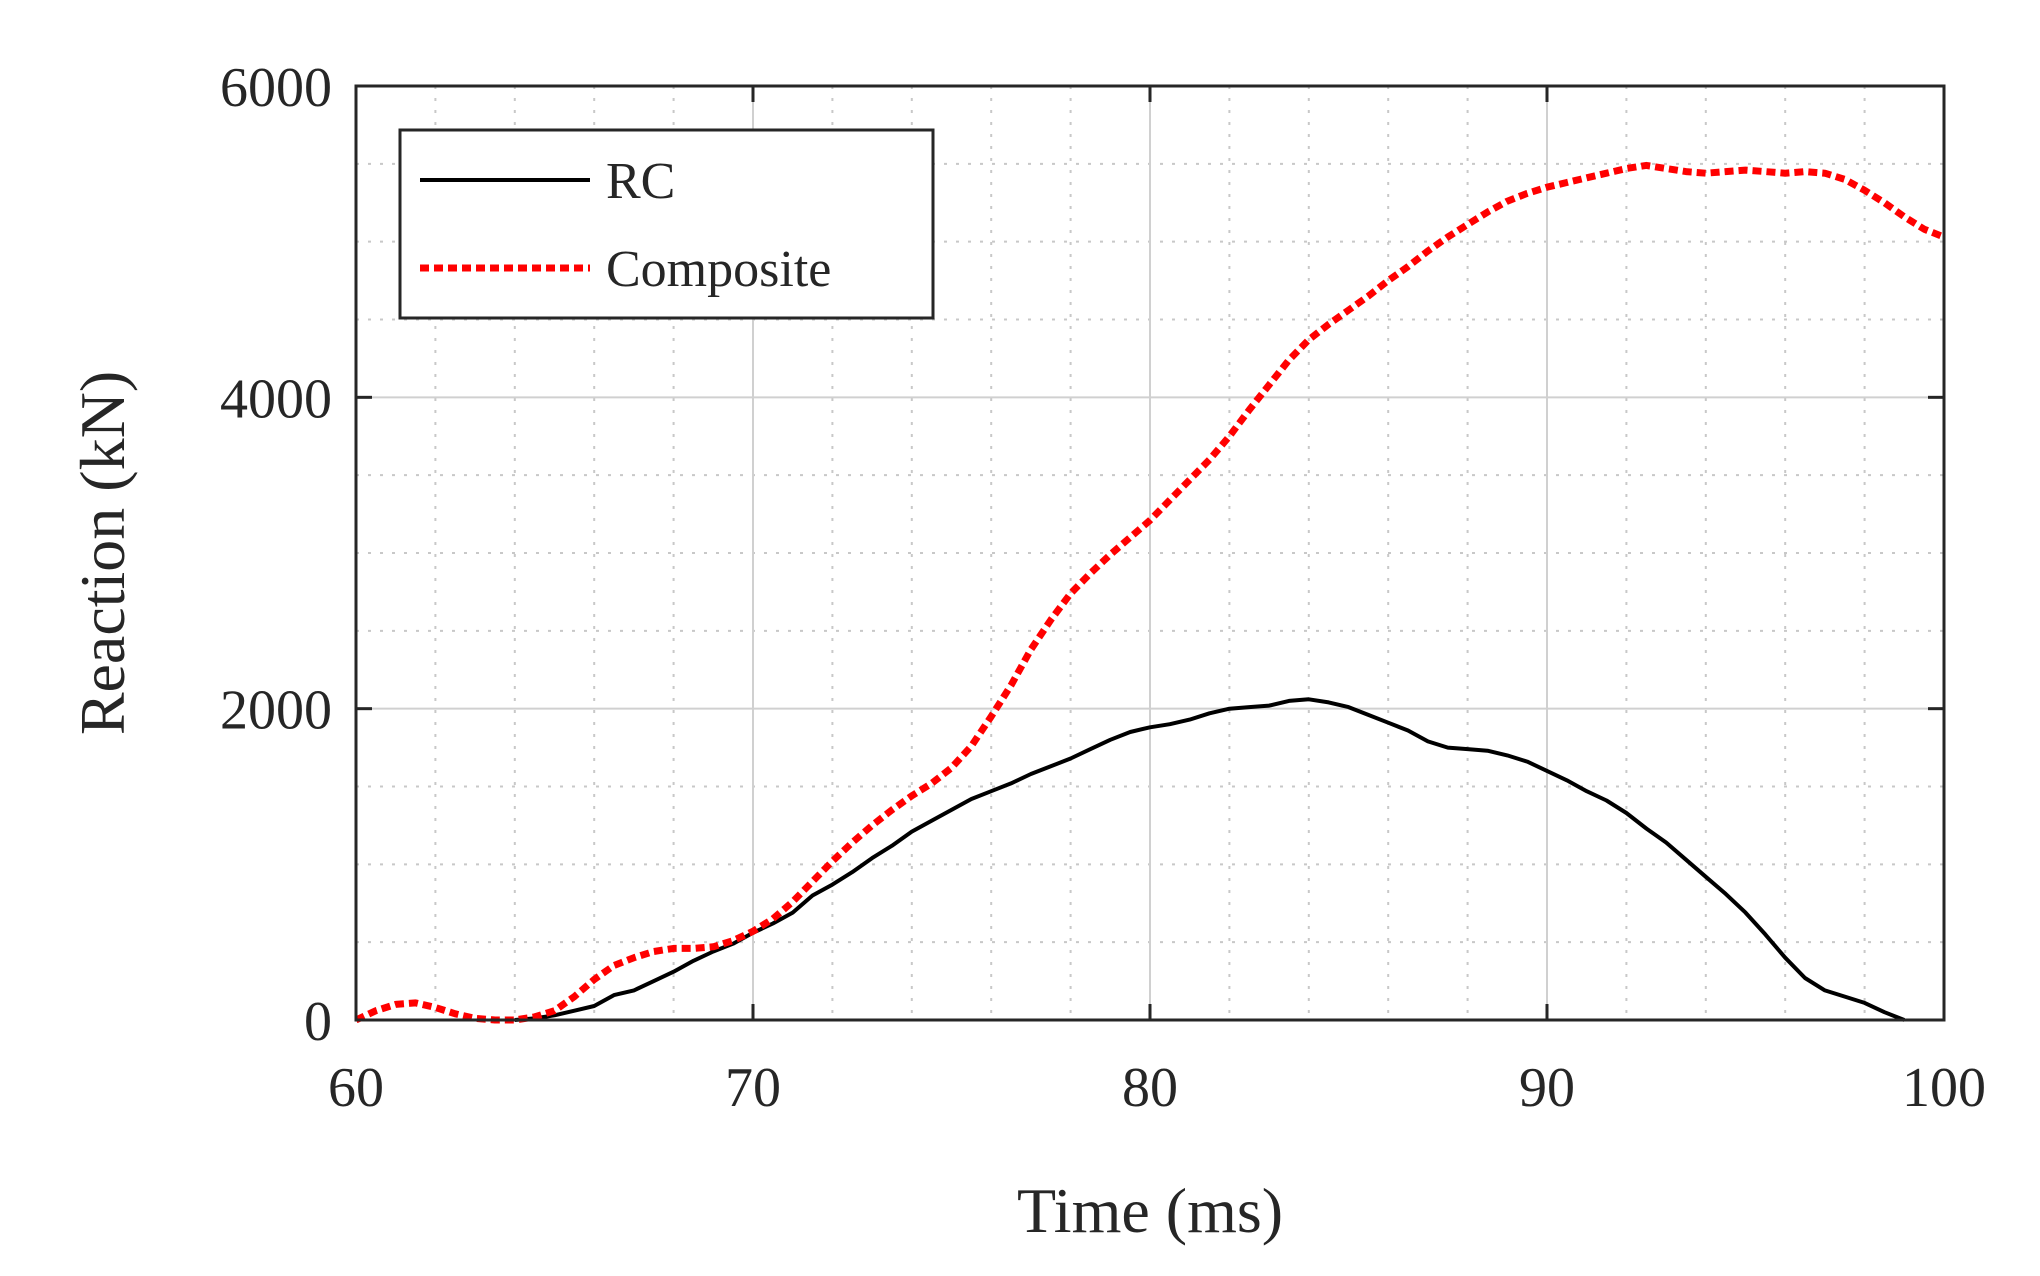 This screenshot has width=2040, height=1276. What do you see at coordinates (318, 1022) in the screenshot?
I see `y-tick-label: 0` at bounding box center [318, 1022].